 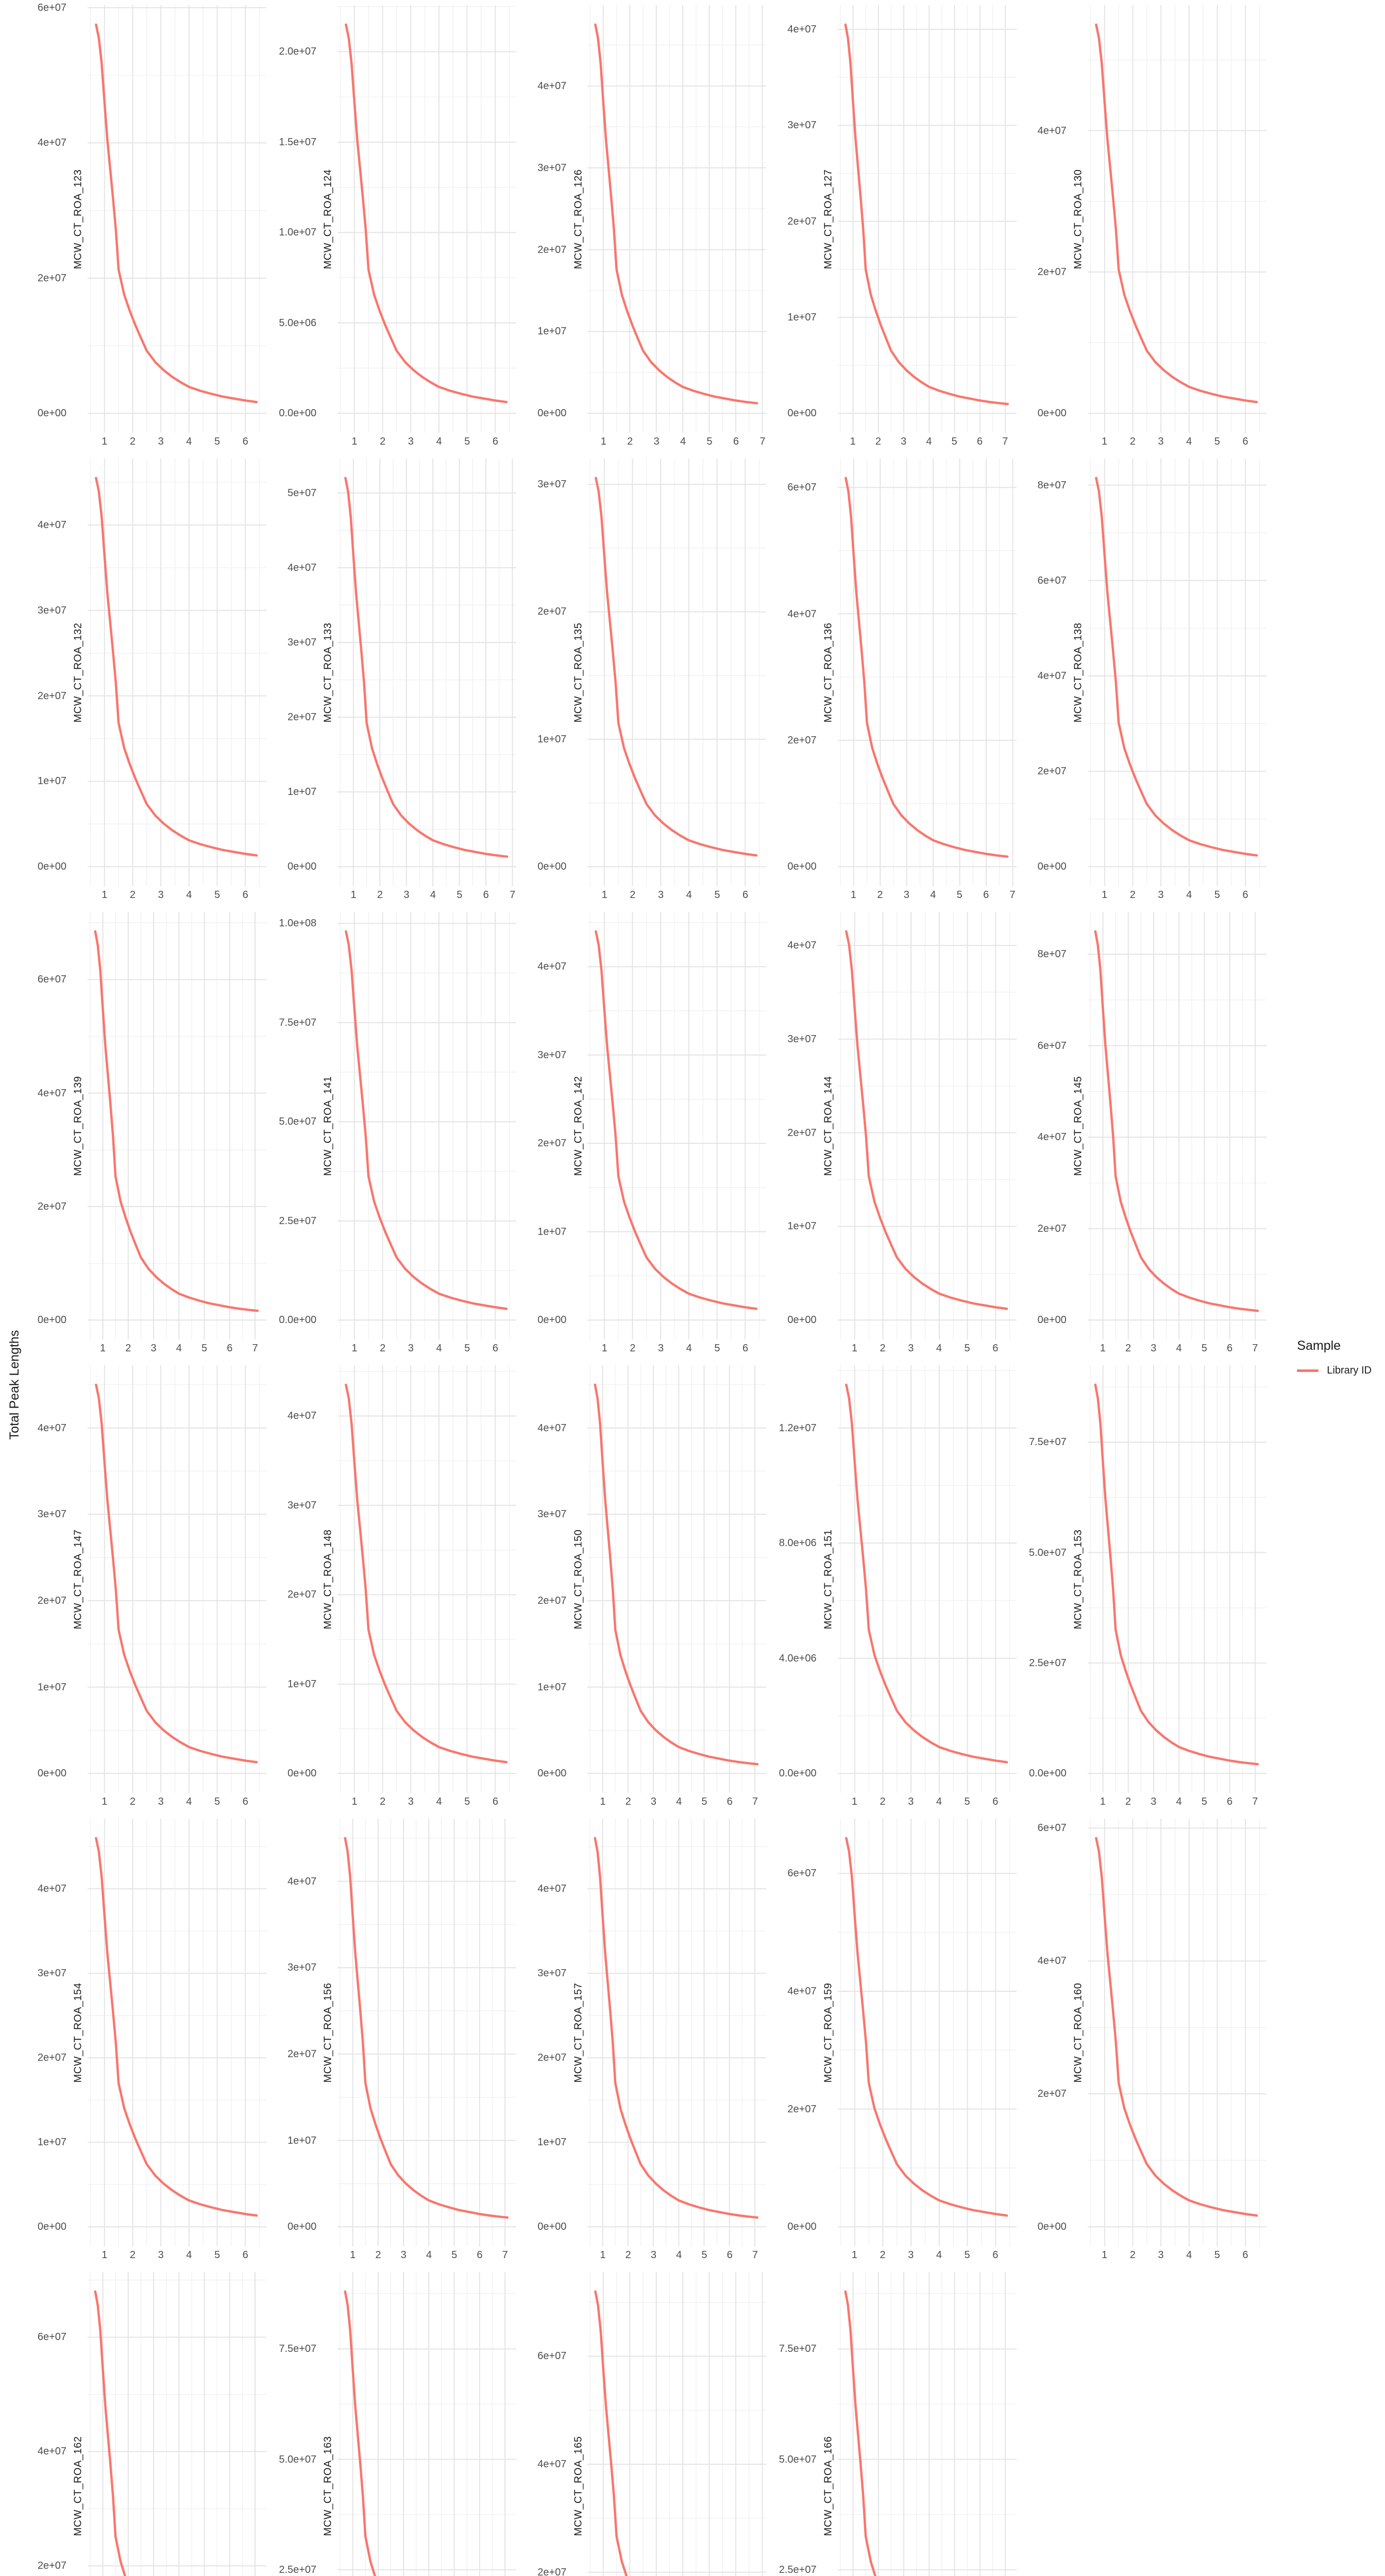 I want to click on facet-strip-label: MCW_CT_ROA_132, so click(x=78, y=672).